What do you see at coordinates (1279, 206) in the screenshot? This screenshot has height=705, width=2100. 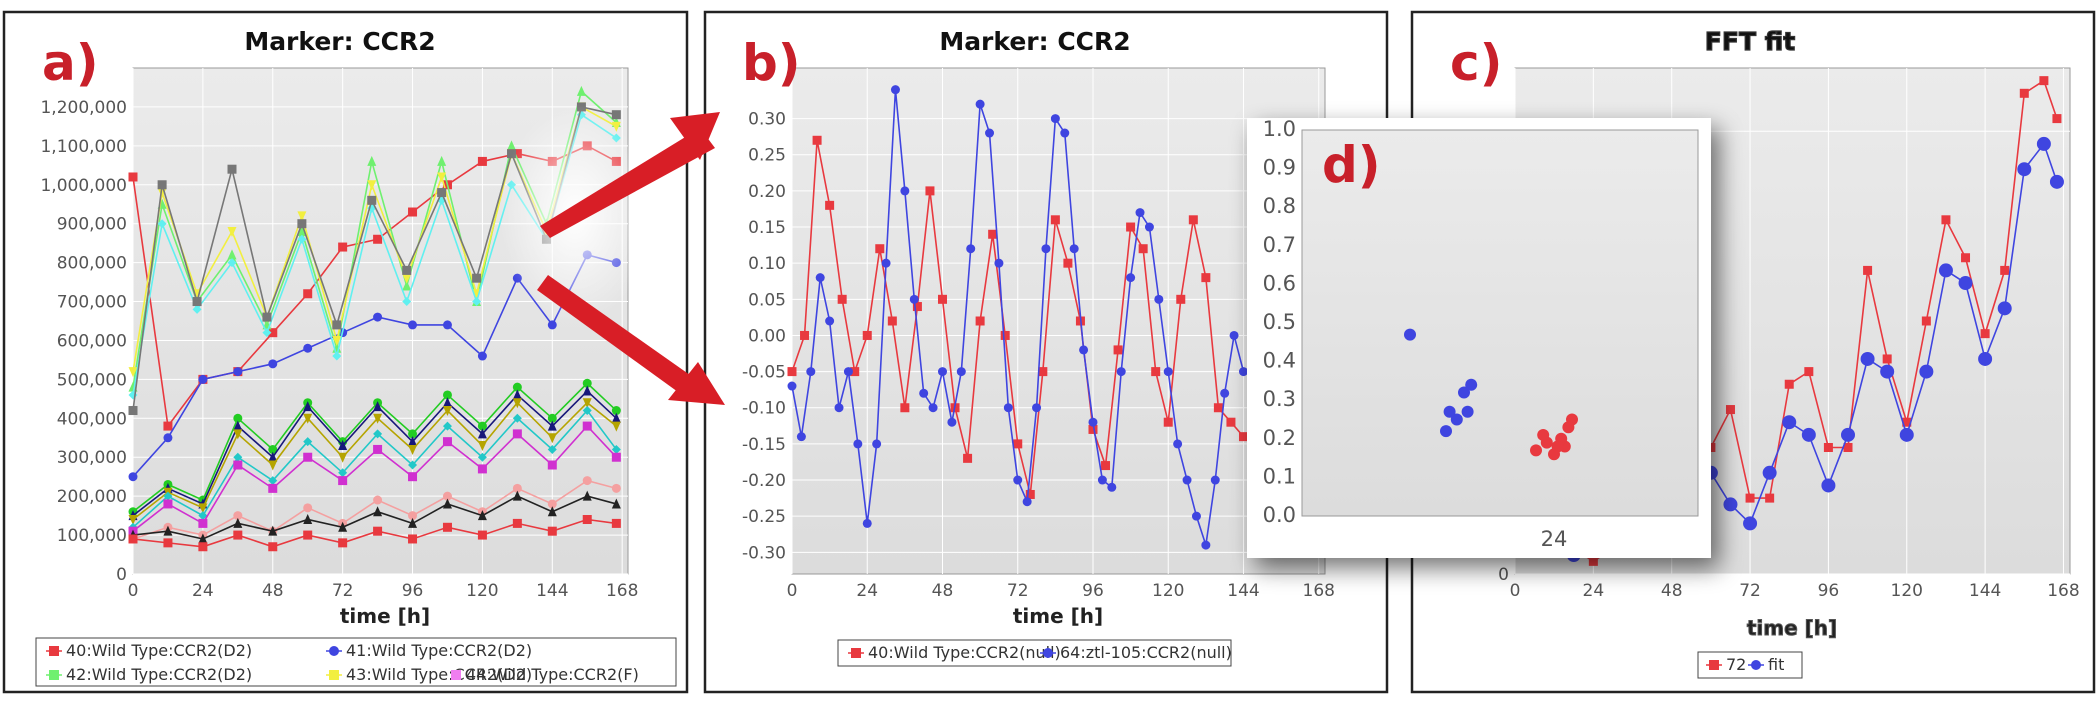 I see `y-tick-label: 0.8` at bounding box center [1279, 206].